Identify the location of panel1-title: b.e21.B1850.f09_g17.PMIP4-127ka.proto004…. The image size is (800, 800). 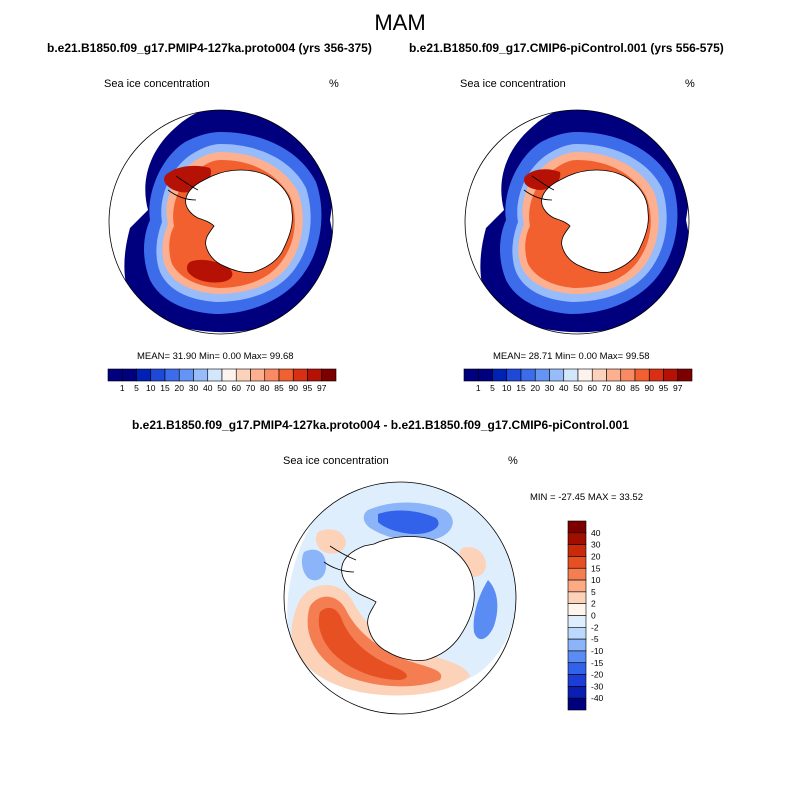
(209, 48).